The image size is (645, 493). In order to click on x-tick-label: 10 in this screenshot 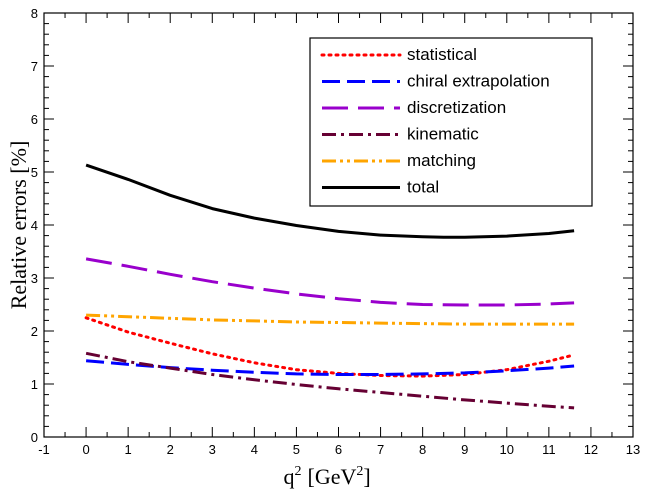, I will do `click(507, 449)`.